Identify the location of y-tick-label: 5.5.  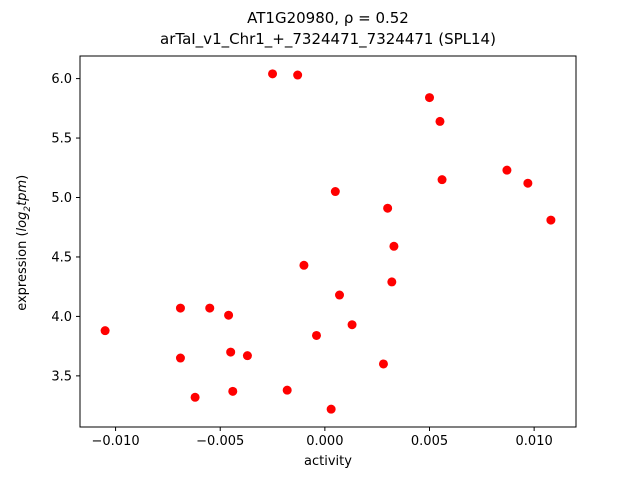
(61, 139).